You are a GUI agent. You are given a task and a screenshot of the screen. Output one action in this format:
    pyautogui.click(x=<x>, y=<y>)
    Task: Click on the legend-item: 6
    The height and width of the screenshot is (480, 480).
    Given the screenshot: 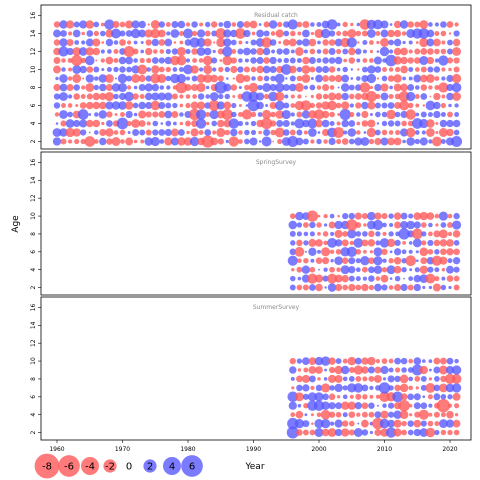 What is the action you would take?
    pyautogui.click(x=192, y=466)
    